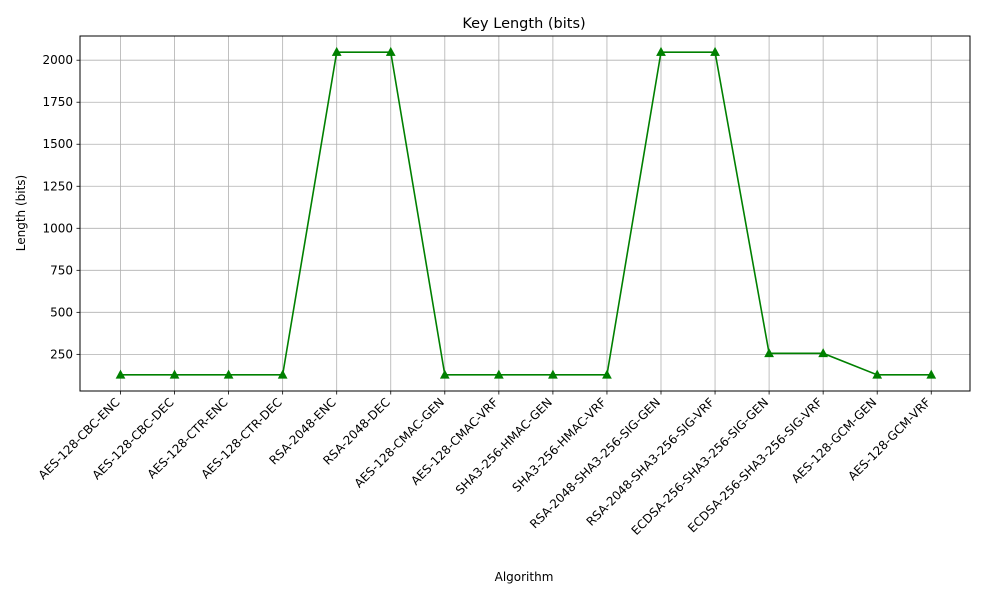  What do you see at coordinates (61, 207) in the screenshot?
I see `y-axis-ticks: 250 500 750 1000 1250 1500 1750 2000` at bounding box center [61, 207].